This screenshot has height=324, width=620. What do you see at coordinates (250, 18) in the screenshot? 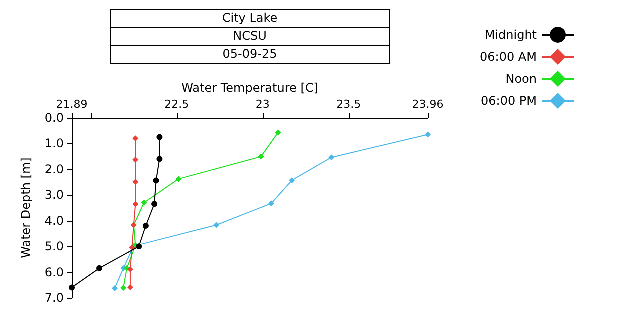
I see `chart-title: City Lake` at bounding box center [250, 18].